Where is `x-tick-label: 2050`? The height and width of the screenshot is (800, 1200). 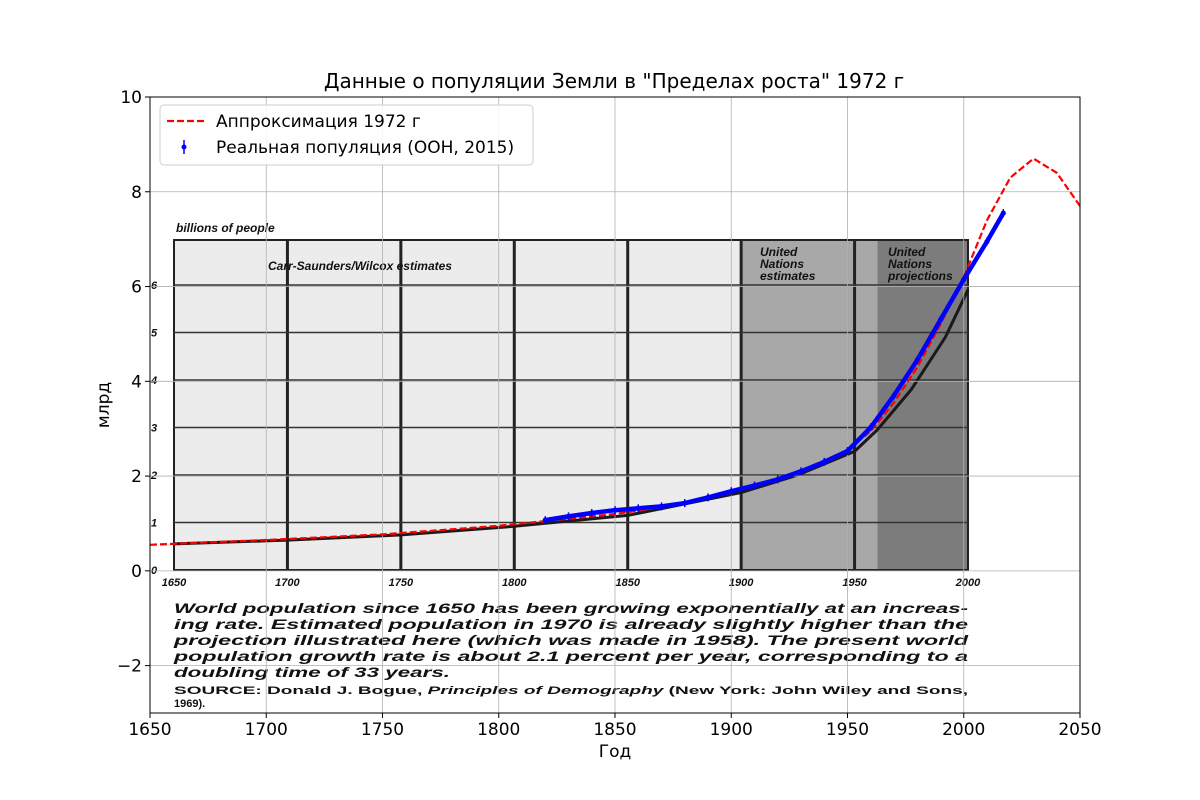 x-tick-label: 2050 is located at coordinates (1079, 730).